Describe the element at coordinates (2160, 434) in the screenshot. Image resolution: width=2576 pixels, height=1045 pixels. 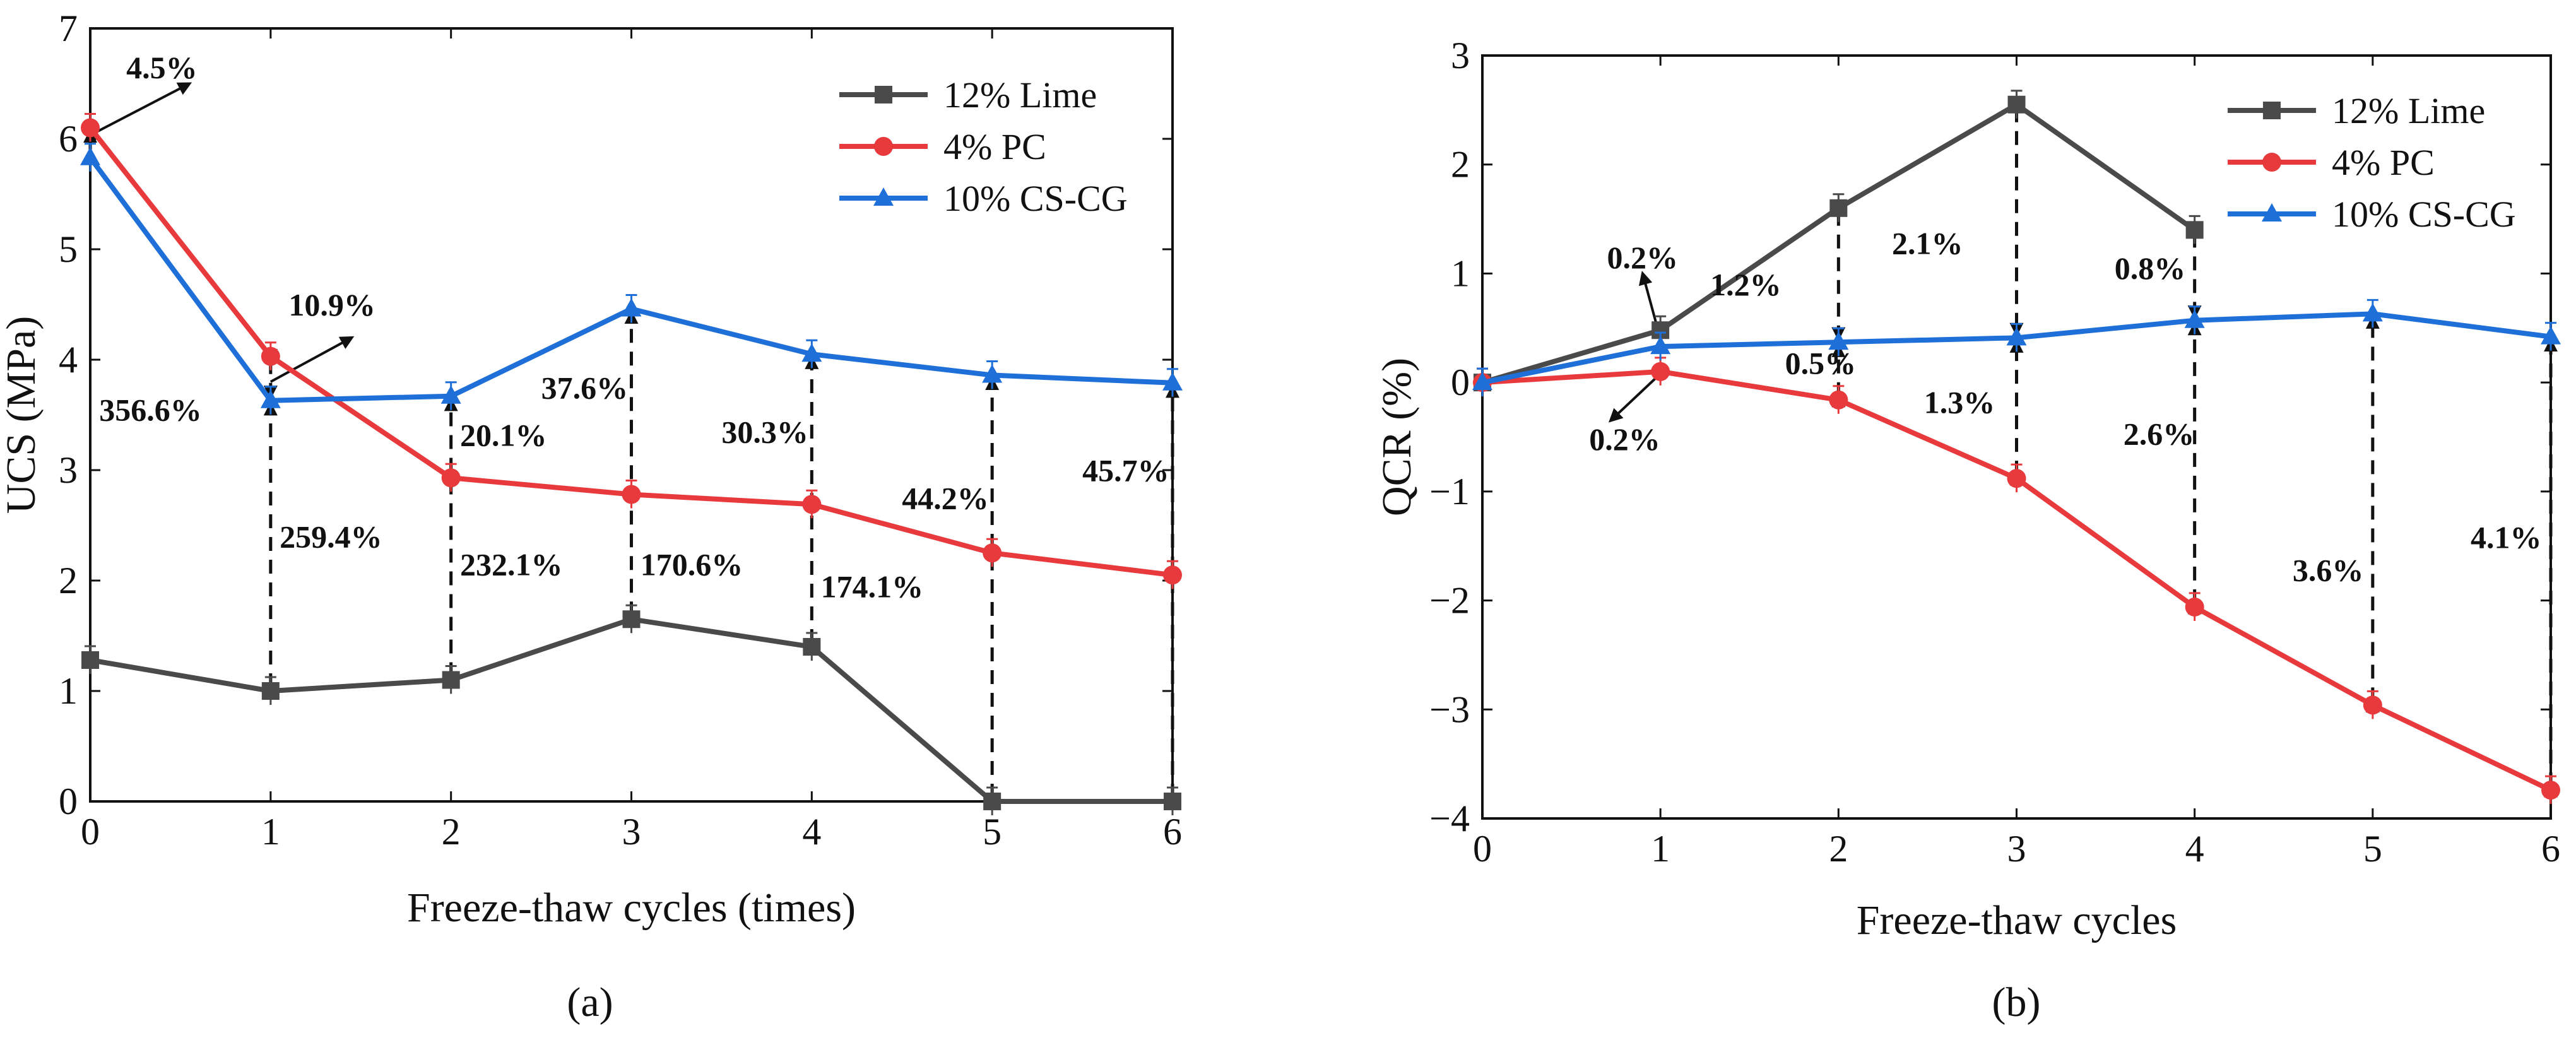
I see `annotation-label: 2.6%` at that location.